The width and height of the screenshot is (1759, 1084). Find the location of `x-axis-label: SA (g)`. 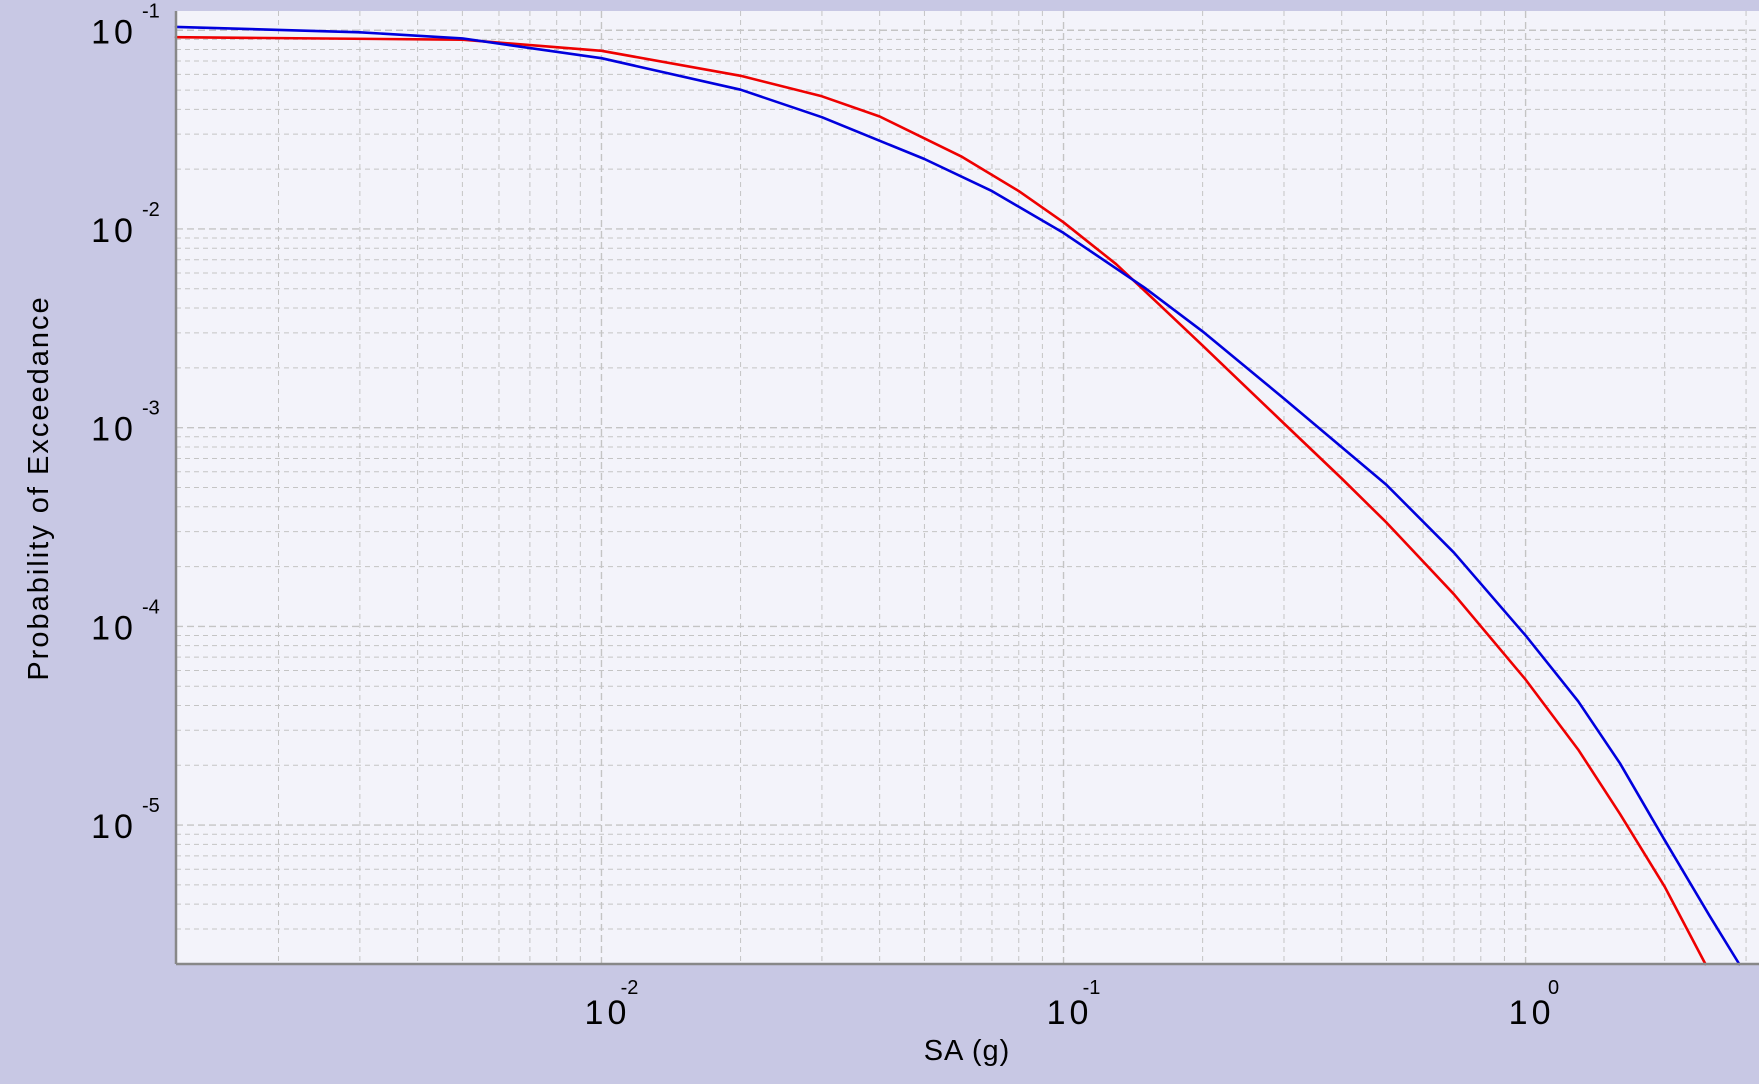

x-axis-label: SA (g) is located at coordinates (967, 1051).